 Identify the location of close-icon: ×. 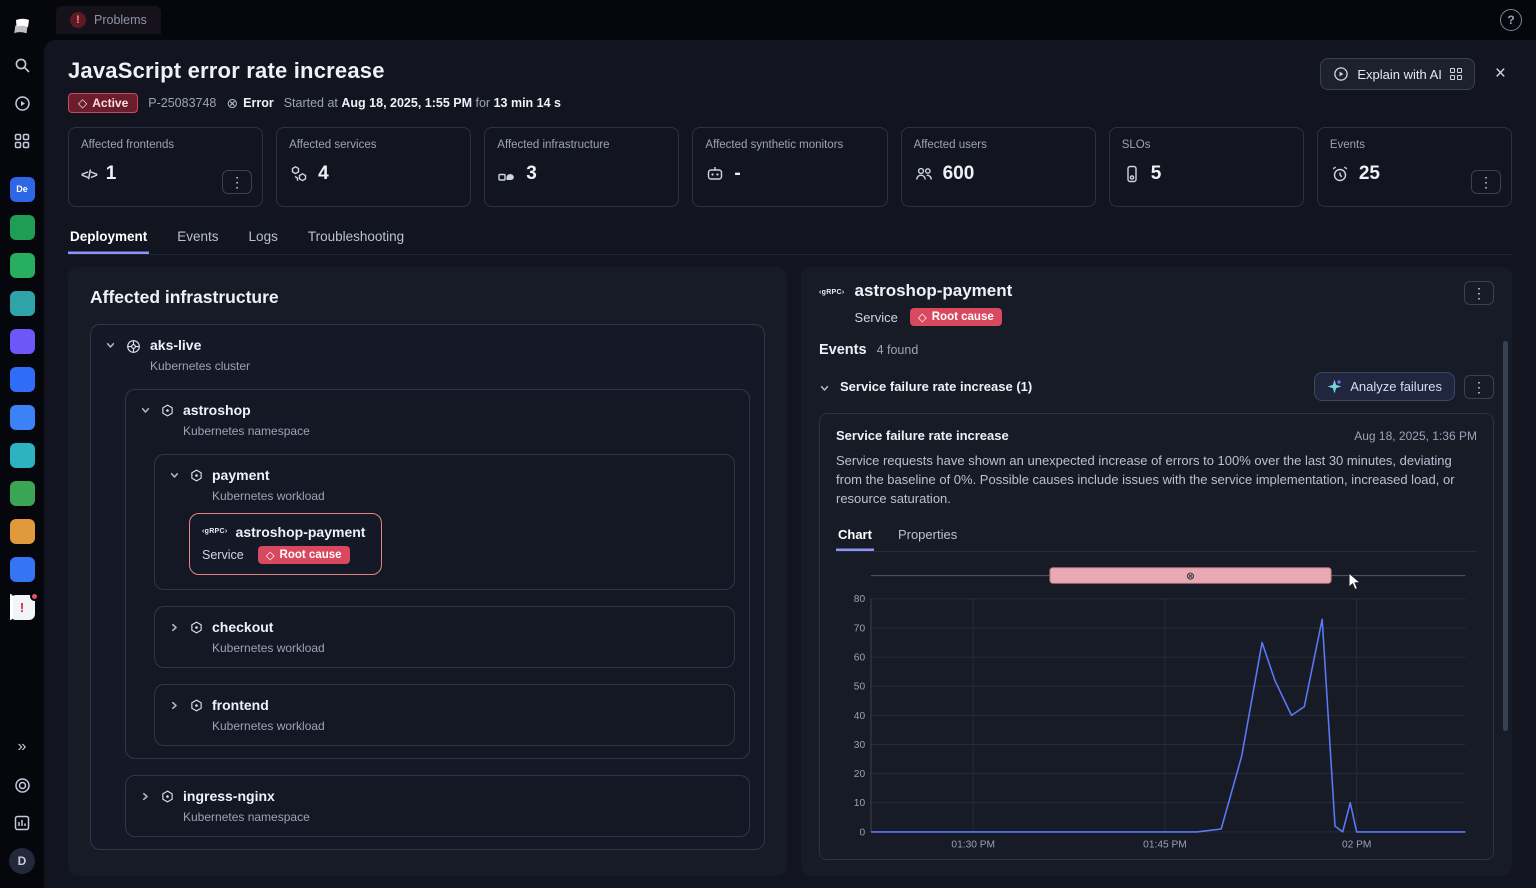
(1500, 73).